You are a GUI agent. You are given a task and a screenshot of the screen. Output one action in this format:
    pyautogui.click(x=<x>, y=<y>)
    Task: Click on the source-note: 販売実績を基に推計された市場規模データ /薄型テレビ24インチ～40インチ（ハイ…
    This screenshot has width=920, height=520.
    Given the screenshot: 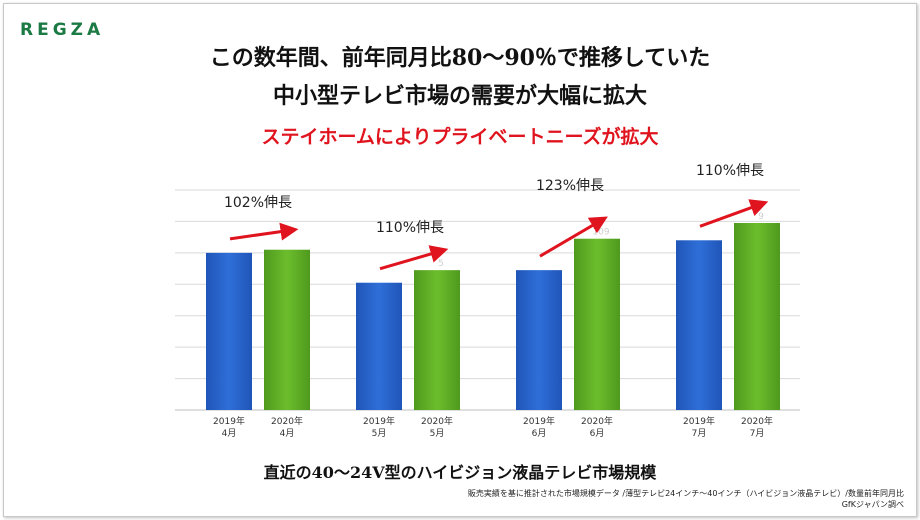 What is the action you would take?
    pyautogui.click(x=686, y=499)
    